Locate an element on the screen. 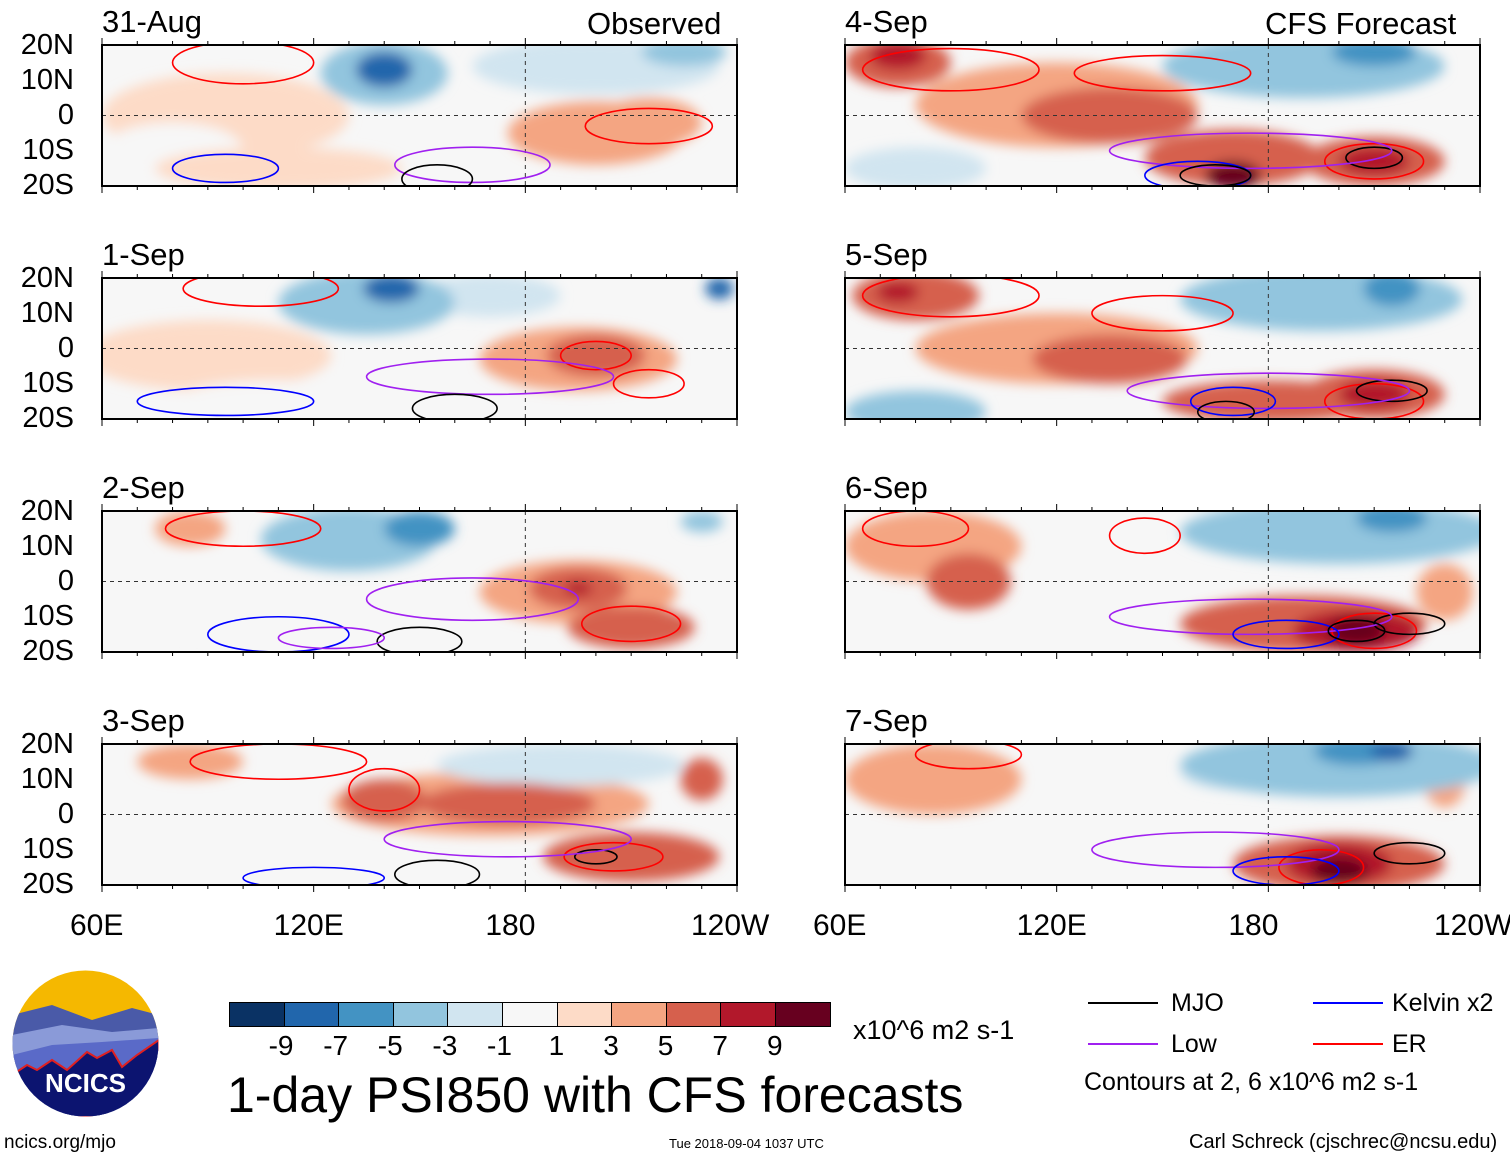  lon-tick-label: 60E is located at coordinates (97, 925).